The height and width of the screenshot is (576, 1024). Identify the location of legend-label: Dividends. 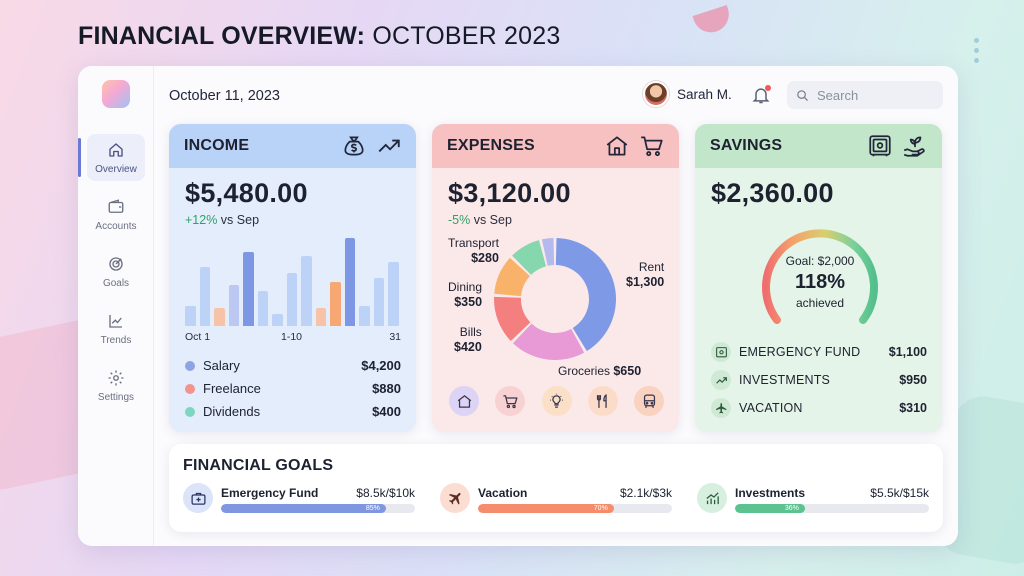
(232, 411).